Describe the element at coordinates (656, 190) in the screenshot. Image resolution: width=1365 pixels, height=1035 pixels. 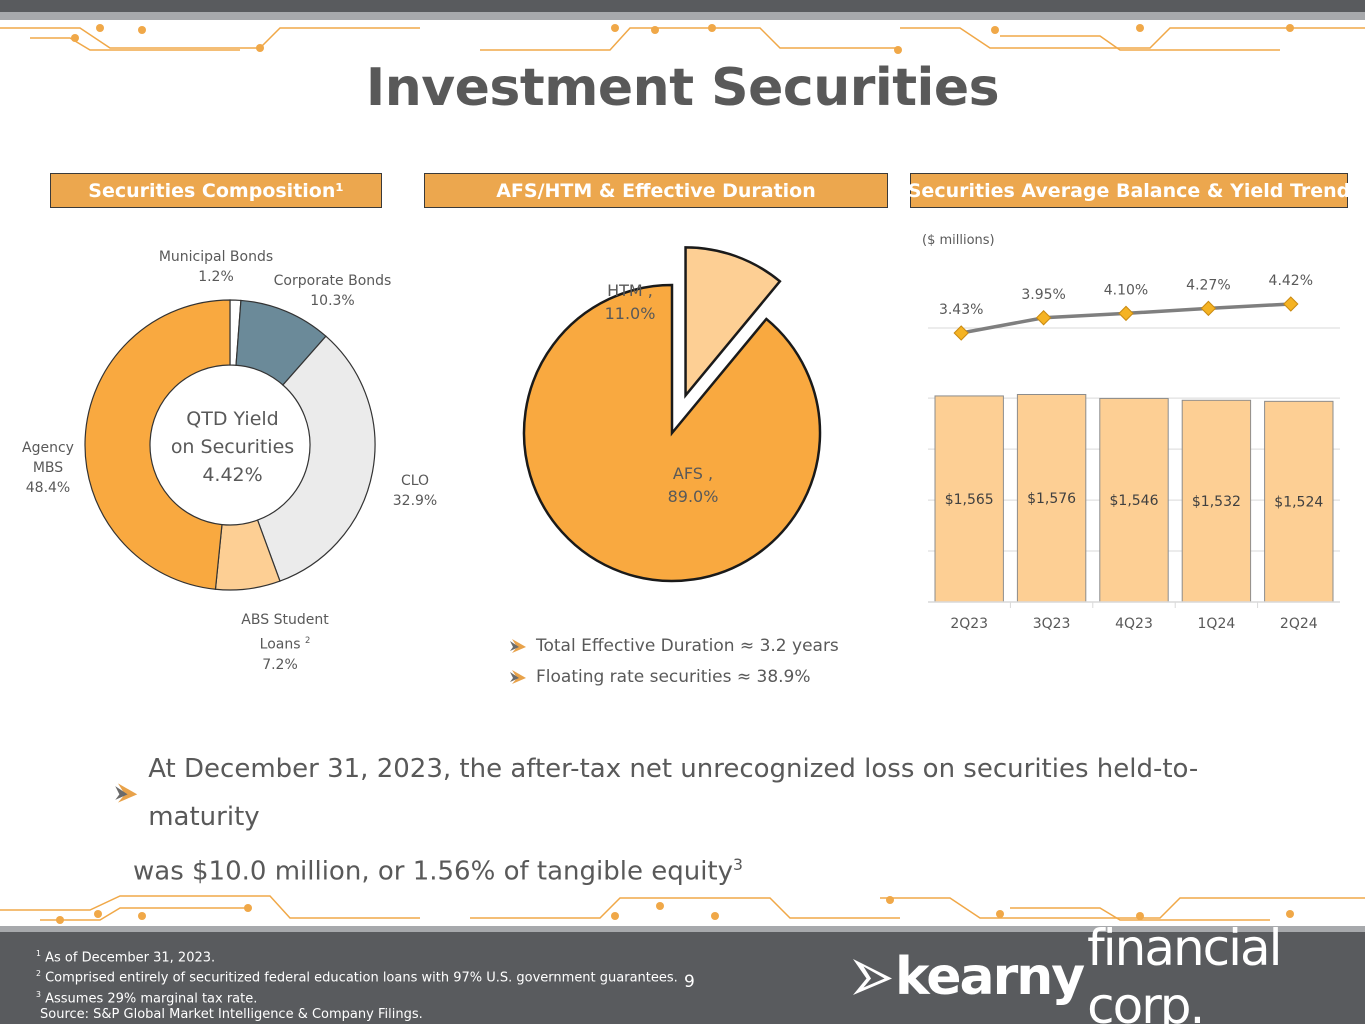
I see `afs-htm-header: AFS/HTM & Effective Duration` at that location.